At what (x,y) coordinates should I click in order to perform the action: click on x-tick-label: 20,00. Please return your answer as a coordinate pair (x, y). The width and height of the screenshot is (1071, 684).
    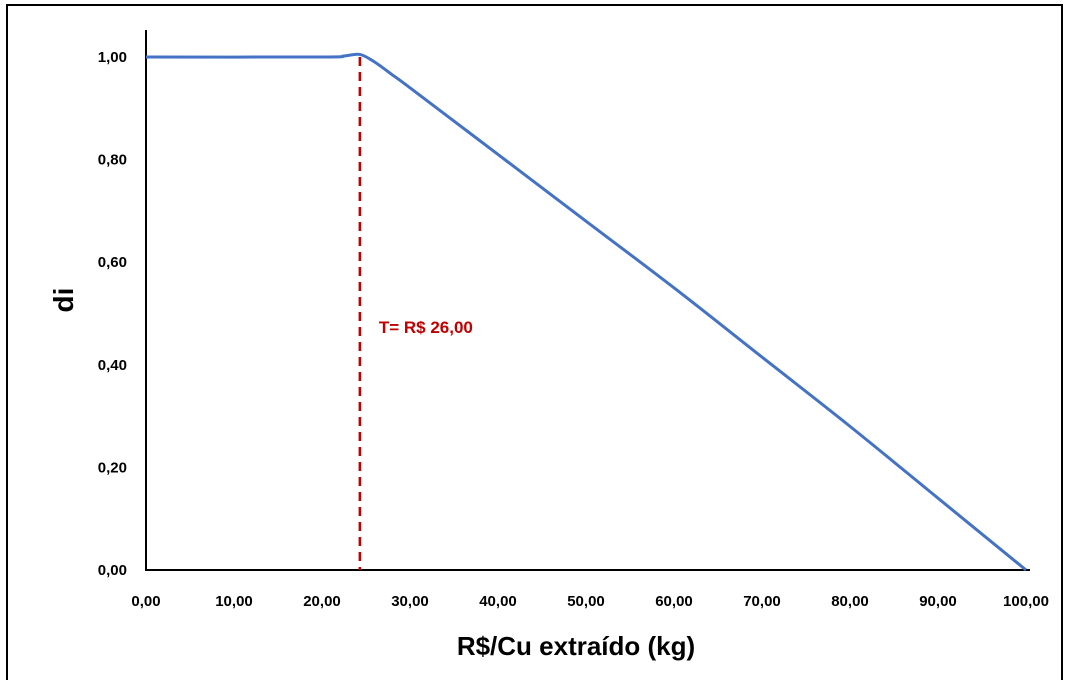
    Looking at the image, I should click on (322, 601).